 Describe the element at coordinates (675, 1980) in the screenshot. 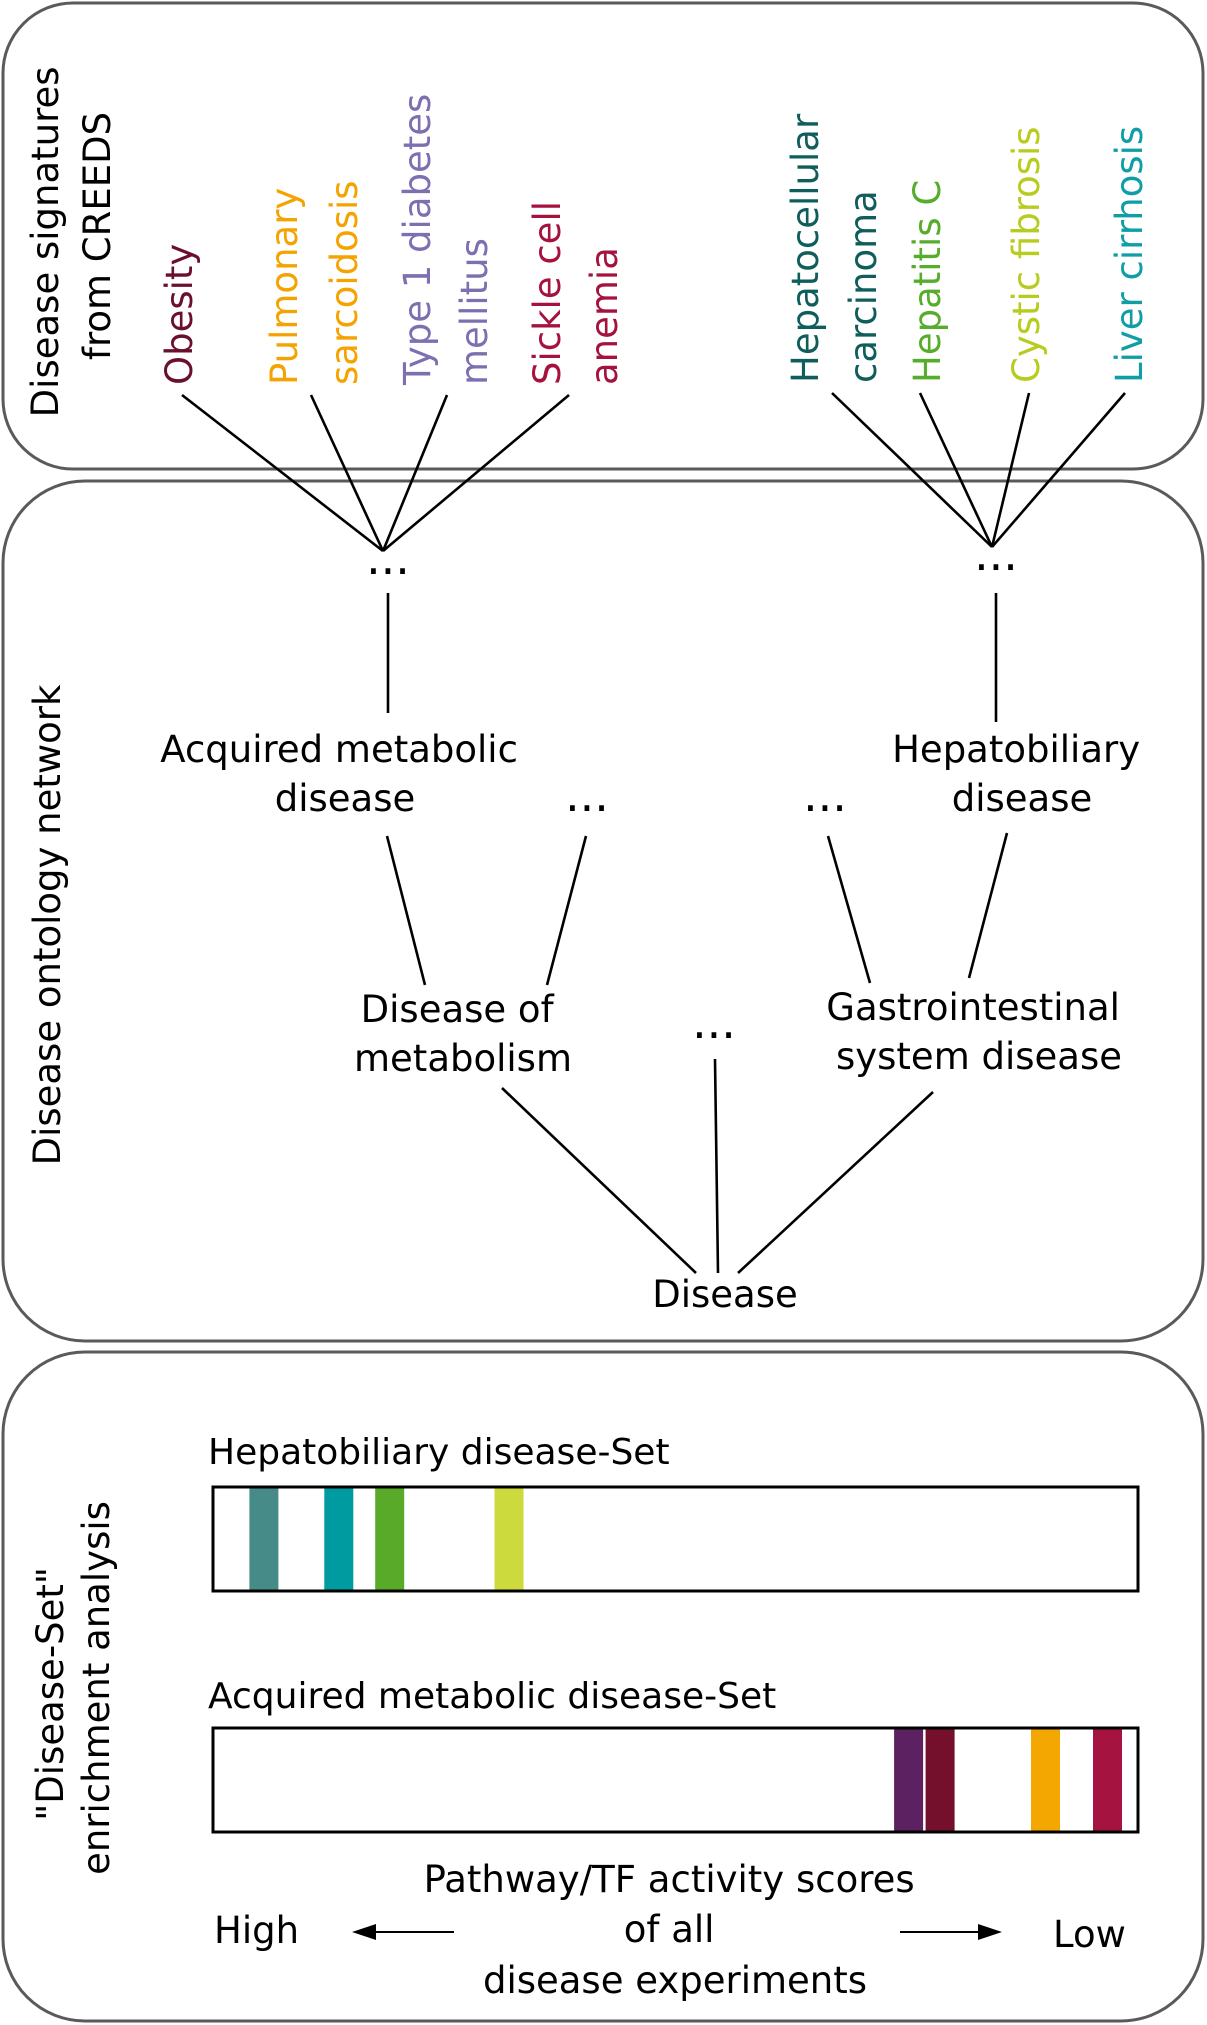

I see `activity-caption-line-3: disease experiments` at that location.